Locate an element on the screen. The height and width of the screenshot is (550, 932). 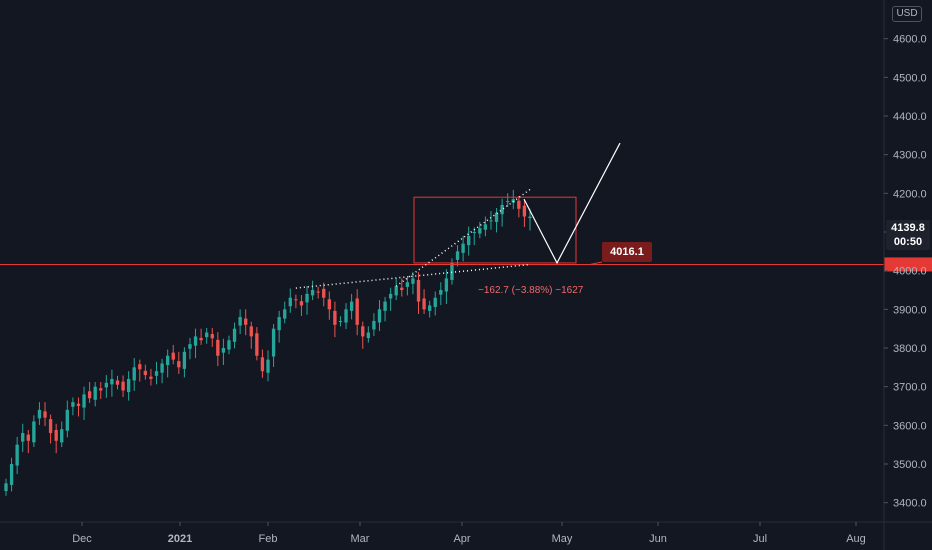
x-tick-label: Jul is located at coordinates (760, 539).